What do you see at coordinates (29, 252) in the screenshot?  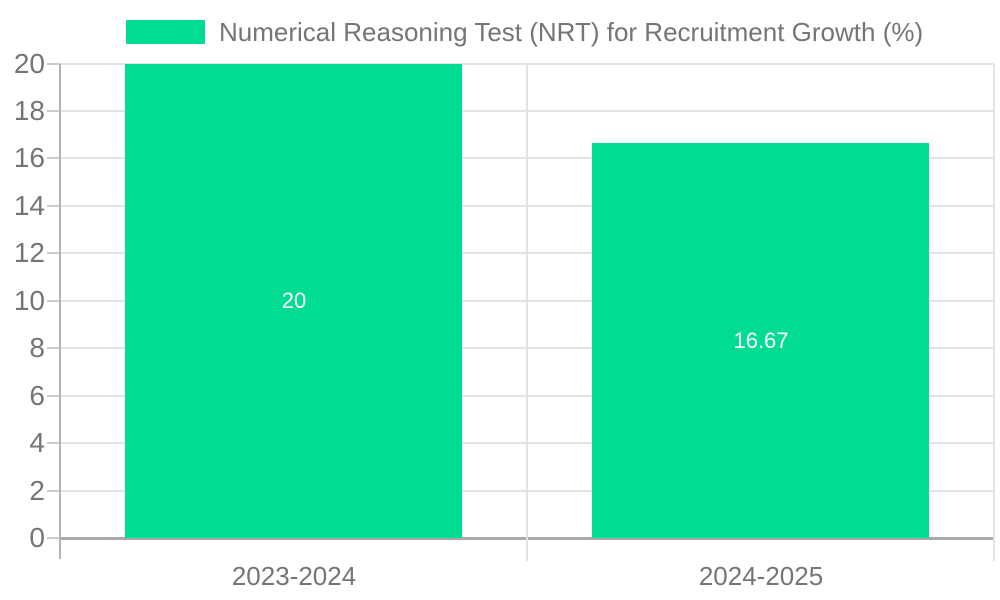 I see `y-axis-tick-label: 12` at bounding box center [29, 252].